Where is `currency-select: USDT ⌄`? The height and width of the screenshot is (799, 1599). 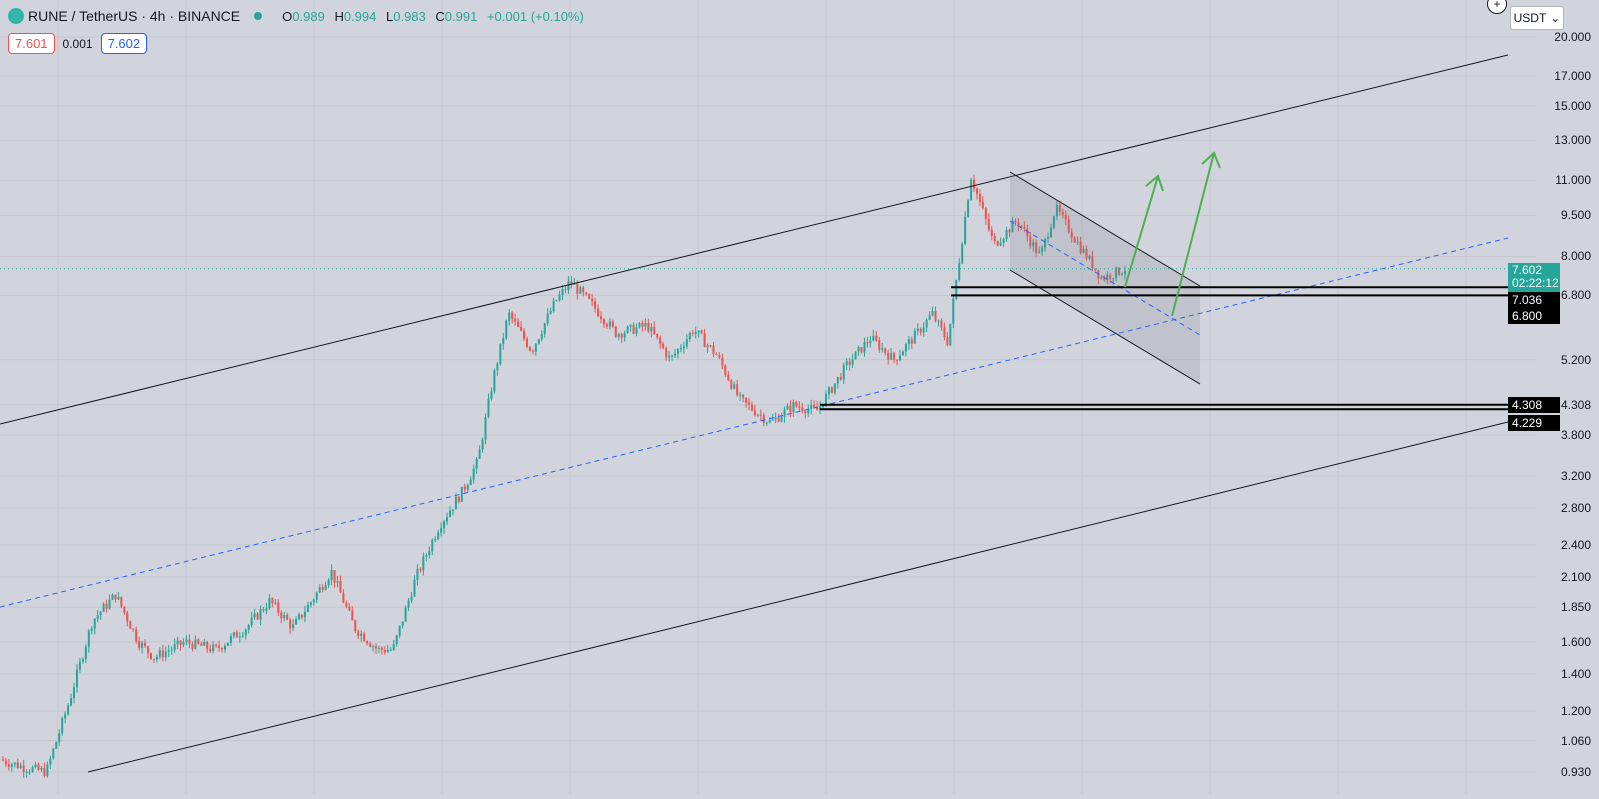
currency-select: USDT ⌄ is located at coordinates (1537, 18).